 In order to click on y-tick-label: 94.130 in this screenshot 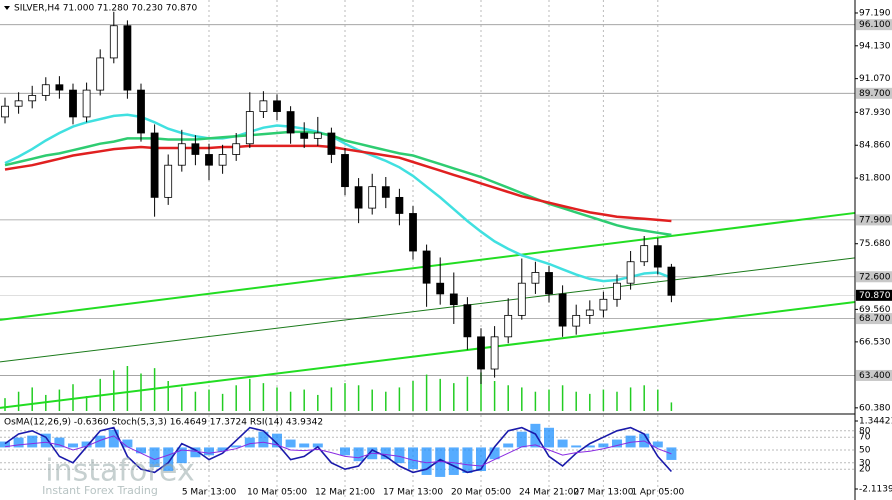, I will do `click(875, 46)`.